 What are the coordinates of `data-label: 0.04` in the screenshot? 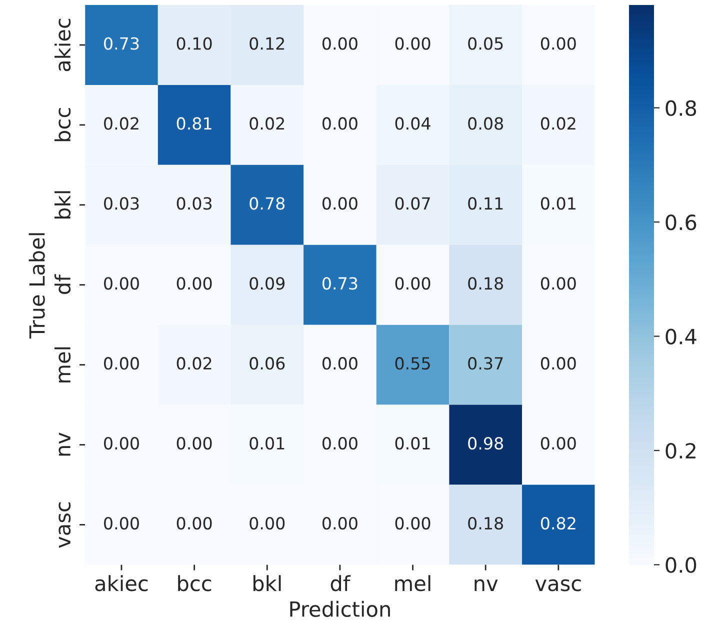 It's located at (412, 123).